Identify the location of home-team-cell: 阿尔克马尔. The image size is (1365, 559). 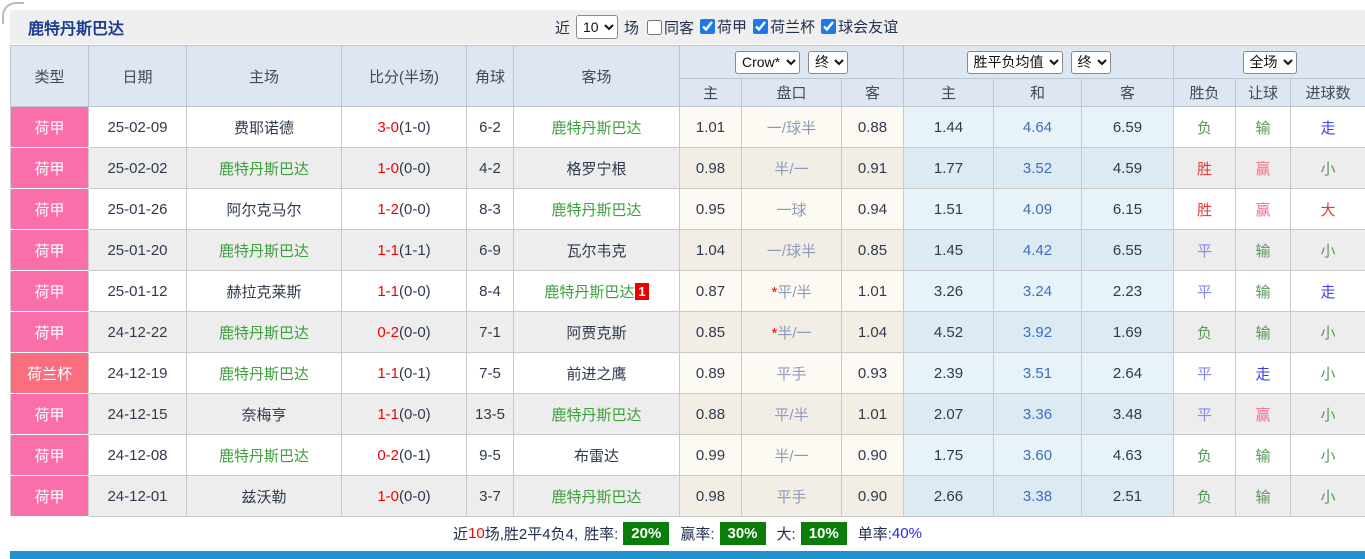
(264, 209).